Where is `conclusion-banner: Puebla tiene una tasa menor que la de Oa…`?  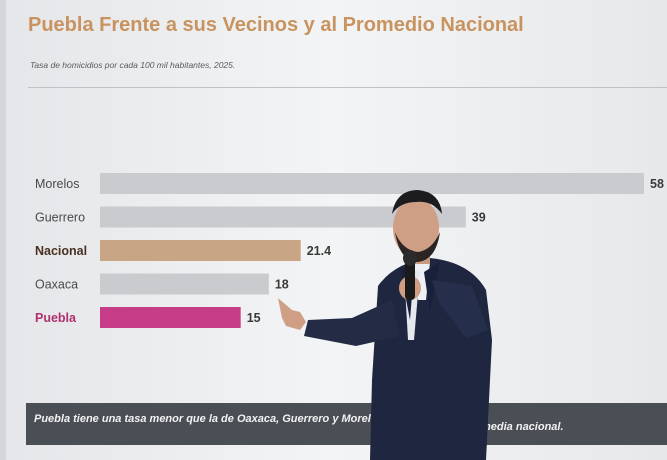 conclusion-banner: Puebla tiene una tasa menor que la de Oa… is located at coordinates (346, 424).